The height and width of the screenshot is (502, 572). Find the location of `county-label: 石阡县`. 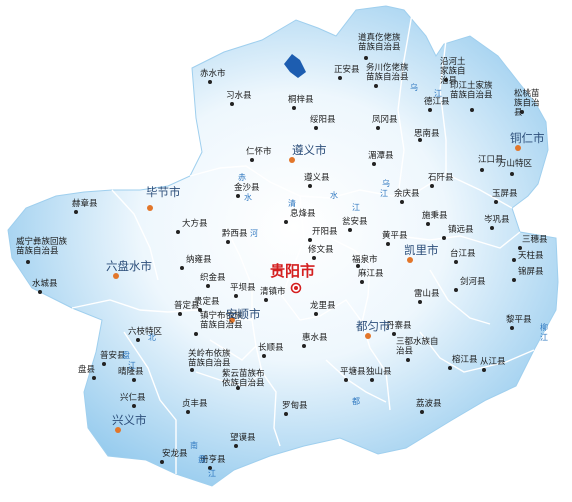

county-label: 石阡县 is located at coordinates (441, 178).